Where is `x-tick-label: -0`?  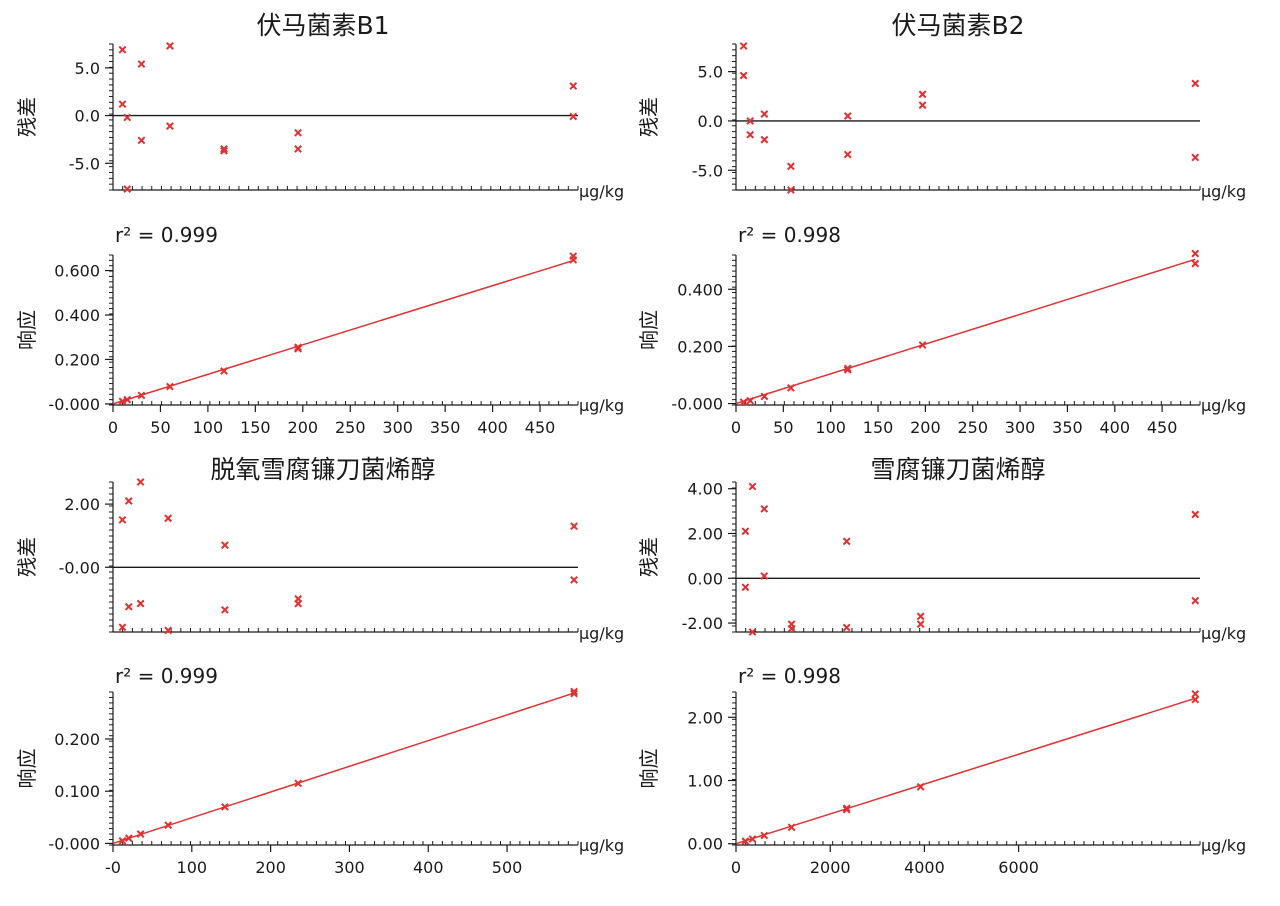
x-tick-label: -0 is located at coordinates (113, 867).